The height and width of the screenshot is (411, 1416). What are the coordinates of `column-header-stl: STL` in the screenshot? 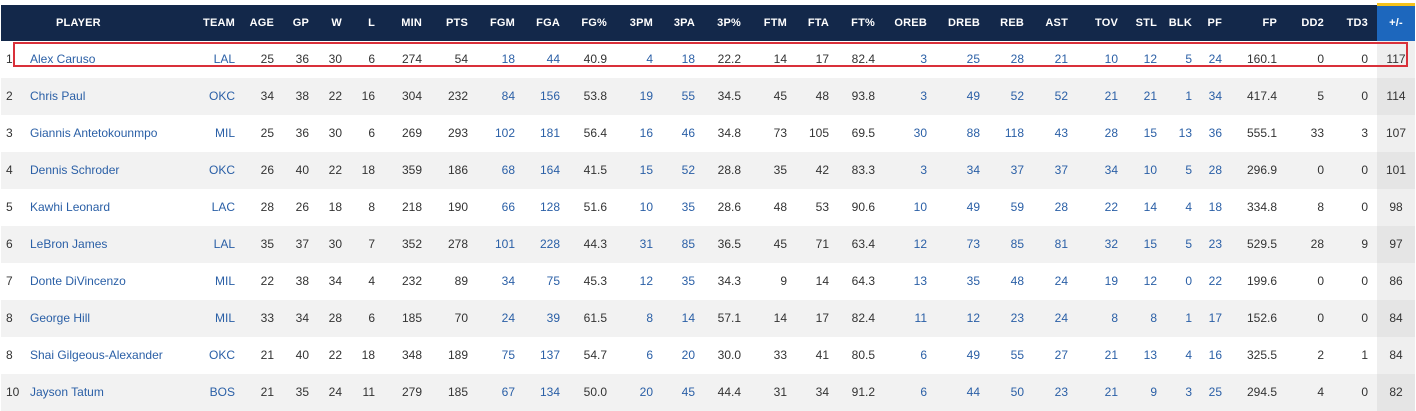 It's located at (1146, 22).